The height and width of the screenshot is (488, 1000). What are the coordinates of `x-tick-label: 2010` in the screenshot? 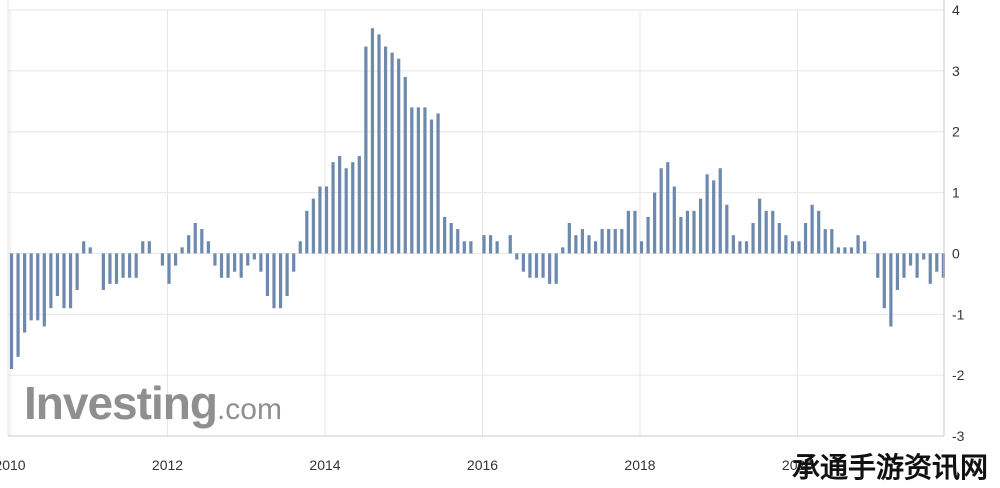 It's located at (13, 465).